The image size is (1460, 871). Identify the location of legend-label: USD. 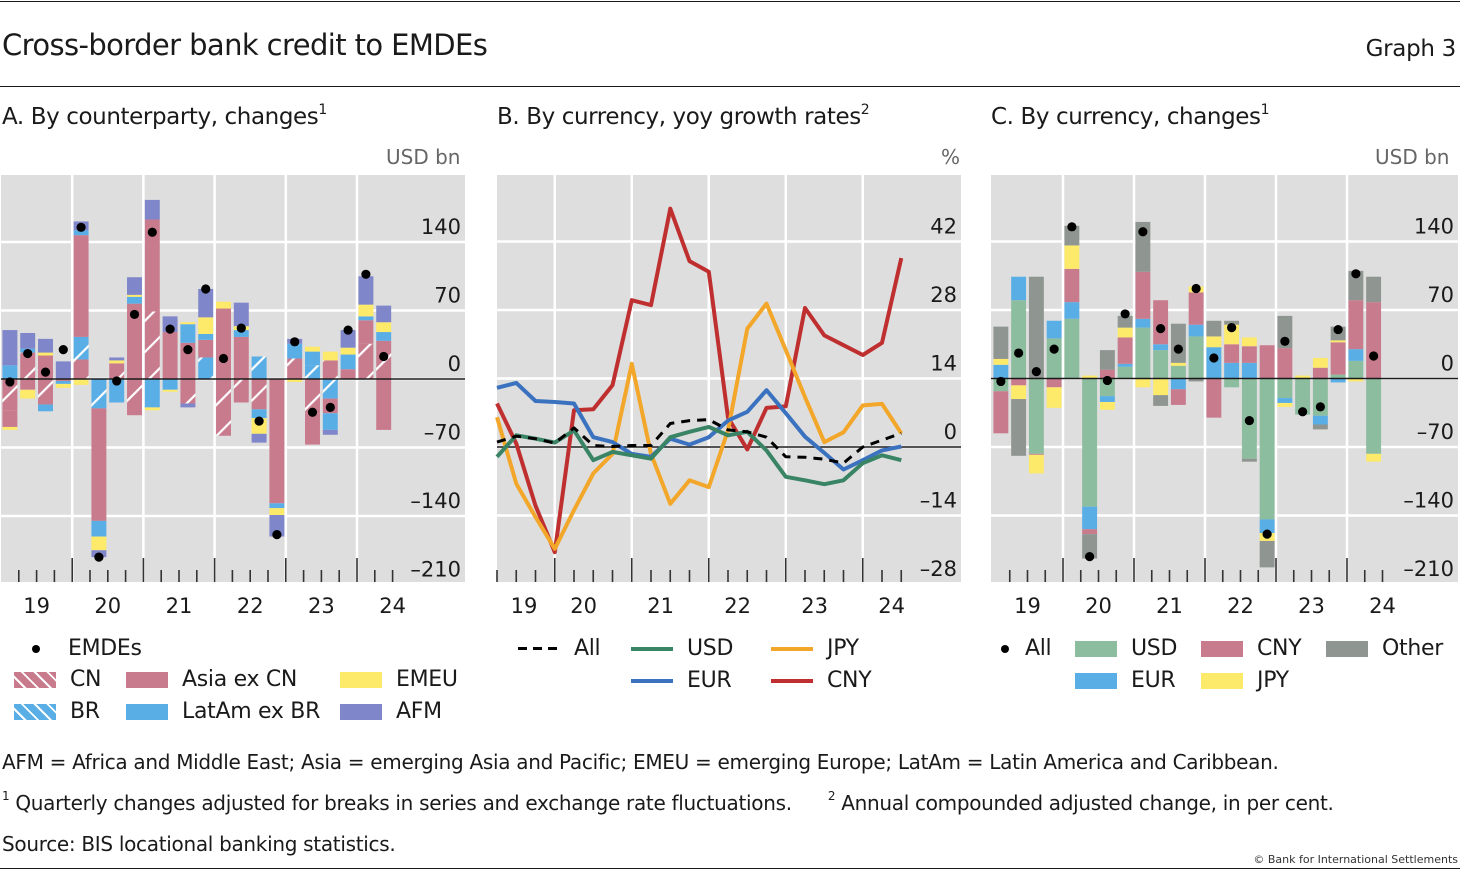
(1154, 648).